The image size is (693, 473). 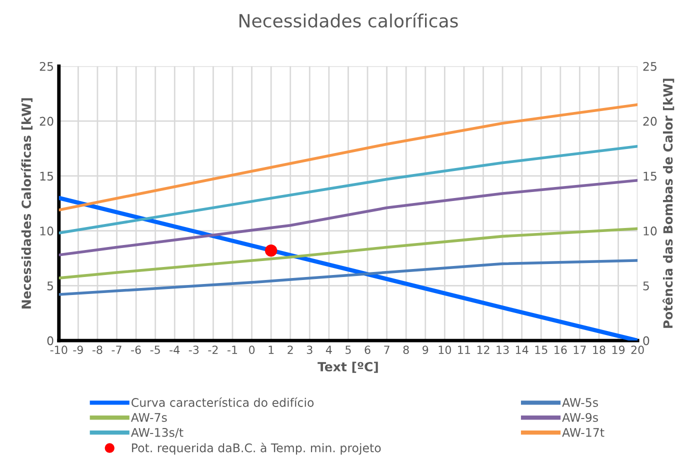 What do you see at coordinates (175, 350) in the screenshot?
I see `x-tick-label: -4` at bounding box center [175, 350].